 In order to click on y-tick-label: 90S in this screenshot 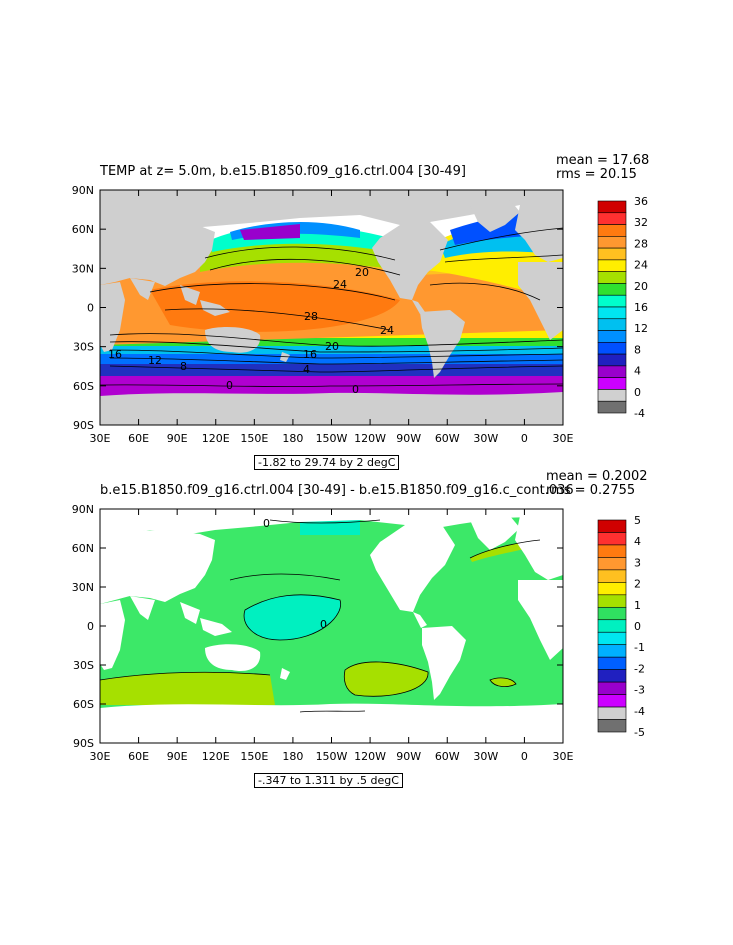, I will do `click(83, 425)`.